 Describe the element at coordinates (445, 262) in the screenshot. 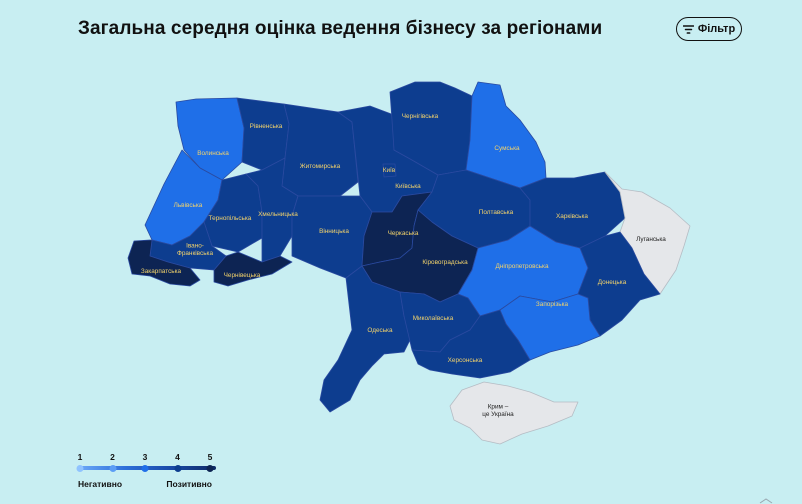

I see `region-label-kirovohradska: Кіровоградська` at that location.